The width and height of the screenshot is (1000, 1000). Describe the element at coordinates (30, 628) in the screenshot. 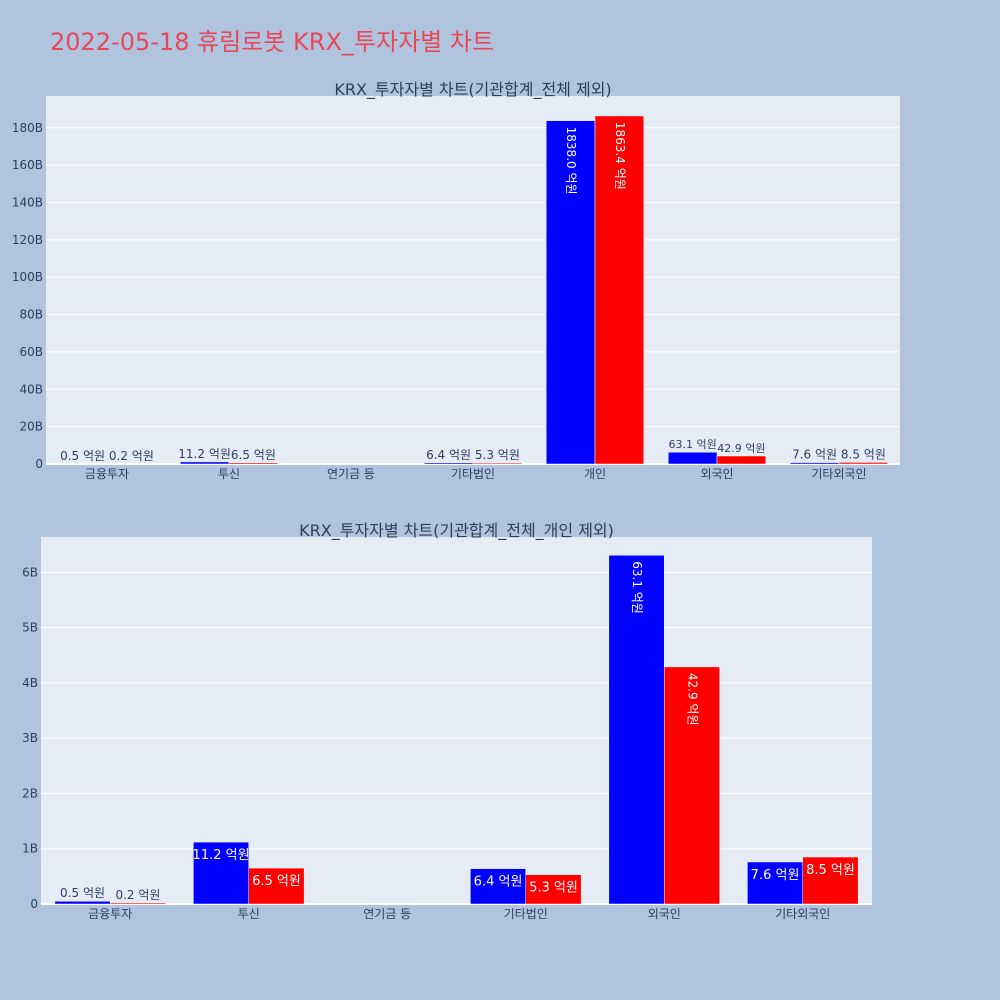

I see `y-tick-label: 5B` at that location.